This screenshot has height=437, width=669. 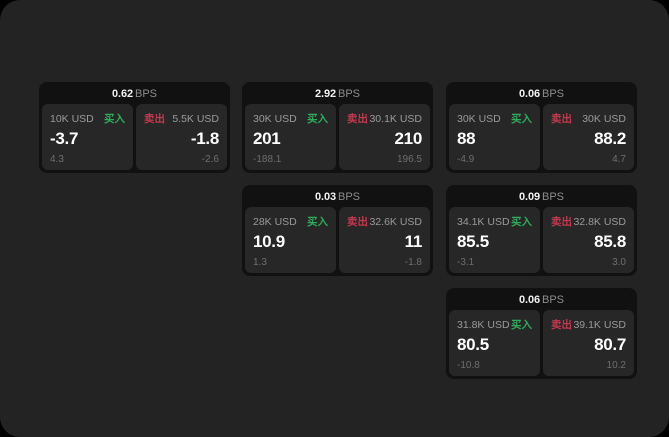 What do you see at coordinates (413, 262) in the screenshot?
I see `sell-delta: -1.8` at bounding box center [413, 262].